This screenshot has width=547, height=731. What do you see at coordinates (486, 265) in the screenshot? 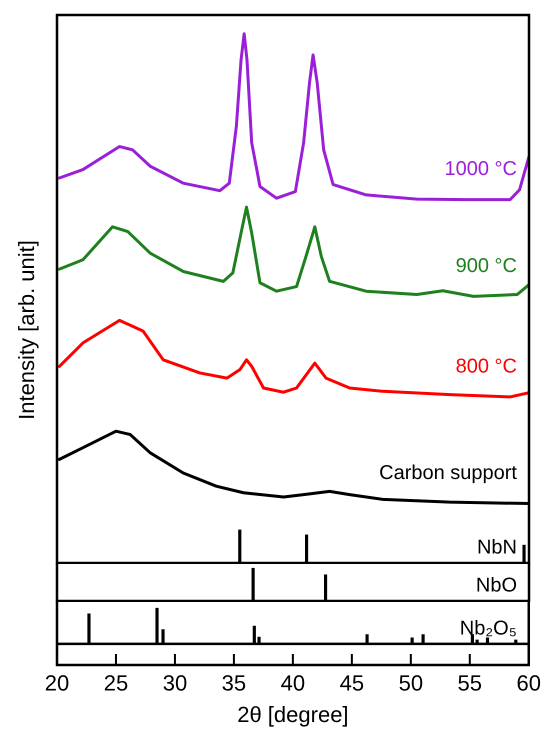
I see `series-label: 900 °C` at bounding box center [486, 265].